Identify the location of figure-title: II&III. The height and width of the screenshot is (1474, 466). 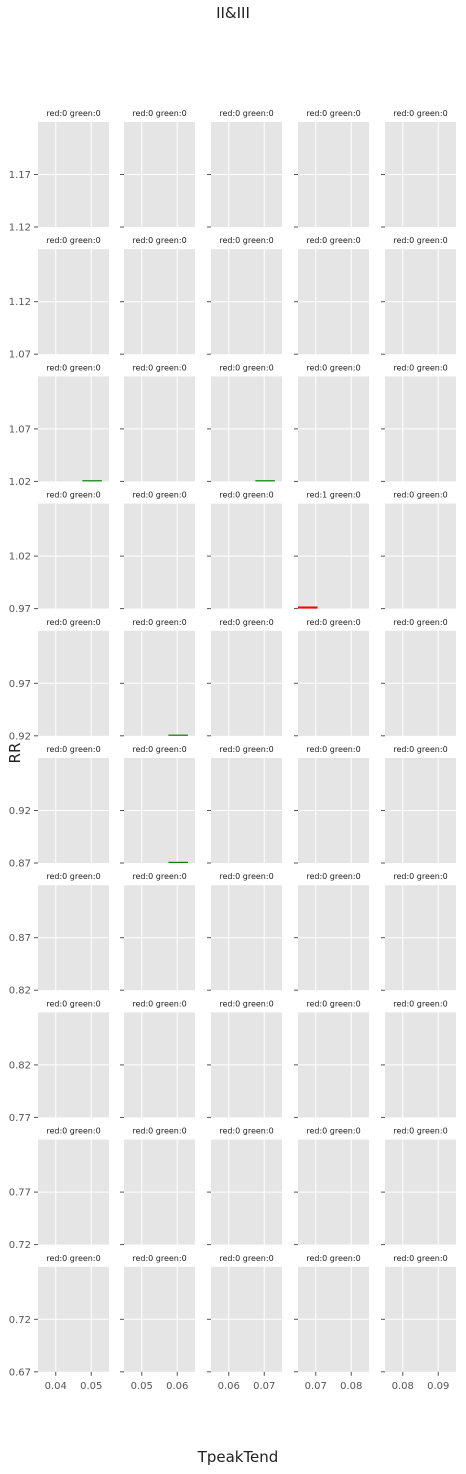
(233, 13).